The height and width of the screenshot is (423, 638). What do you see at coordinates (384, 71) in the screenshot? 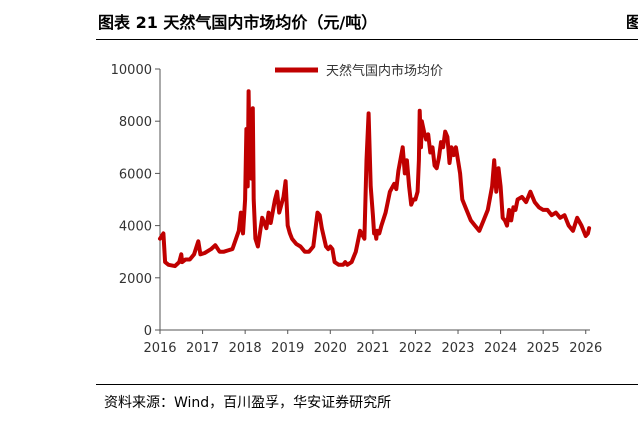
I see `legend-label: 天然气国内市场均价` at bounding box center [384, 71].